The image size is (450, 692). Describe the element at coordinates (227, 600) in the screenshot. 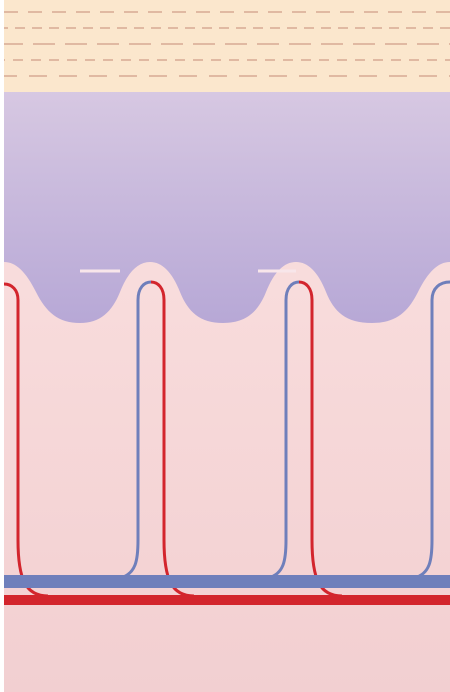

I see `arteriole-horizontal` at that location.